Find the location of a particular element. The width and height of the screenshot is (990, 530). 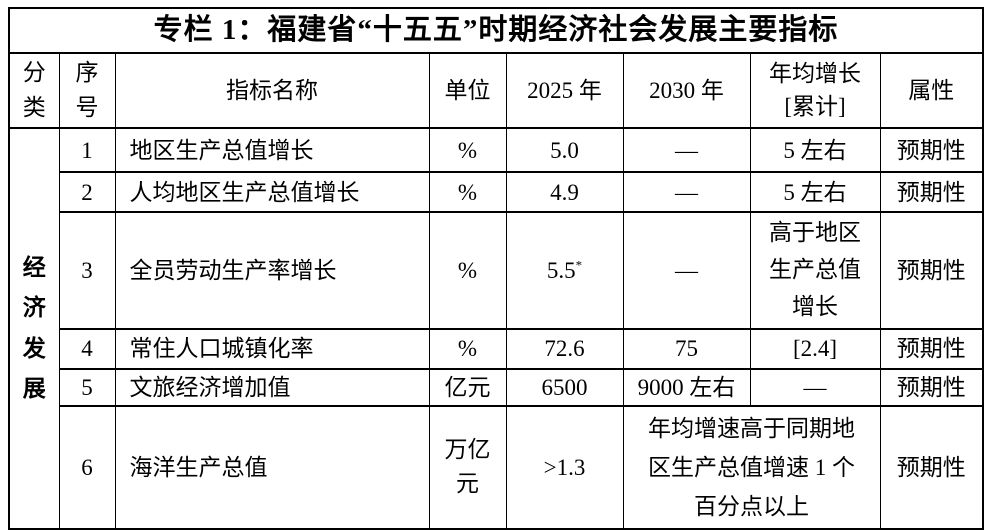

cell-no: 4 is located at coordinates (87, 348).